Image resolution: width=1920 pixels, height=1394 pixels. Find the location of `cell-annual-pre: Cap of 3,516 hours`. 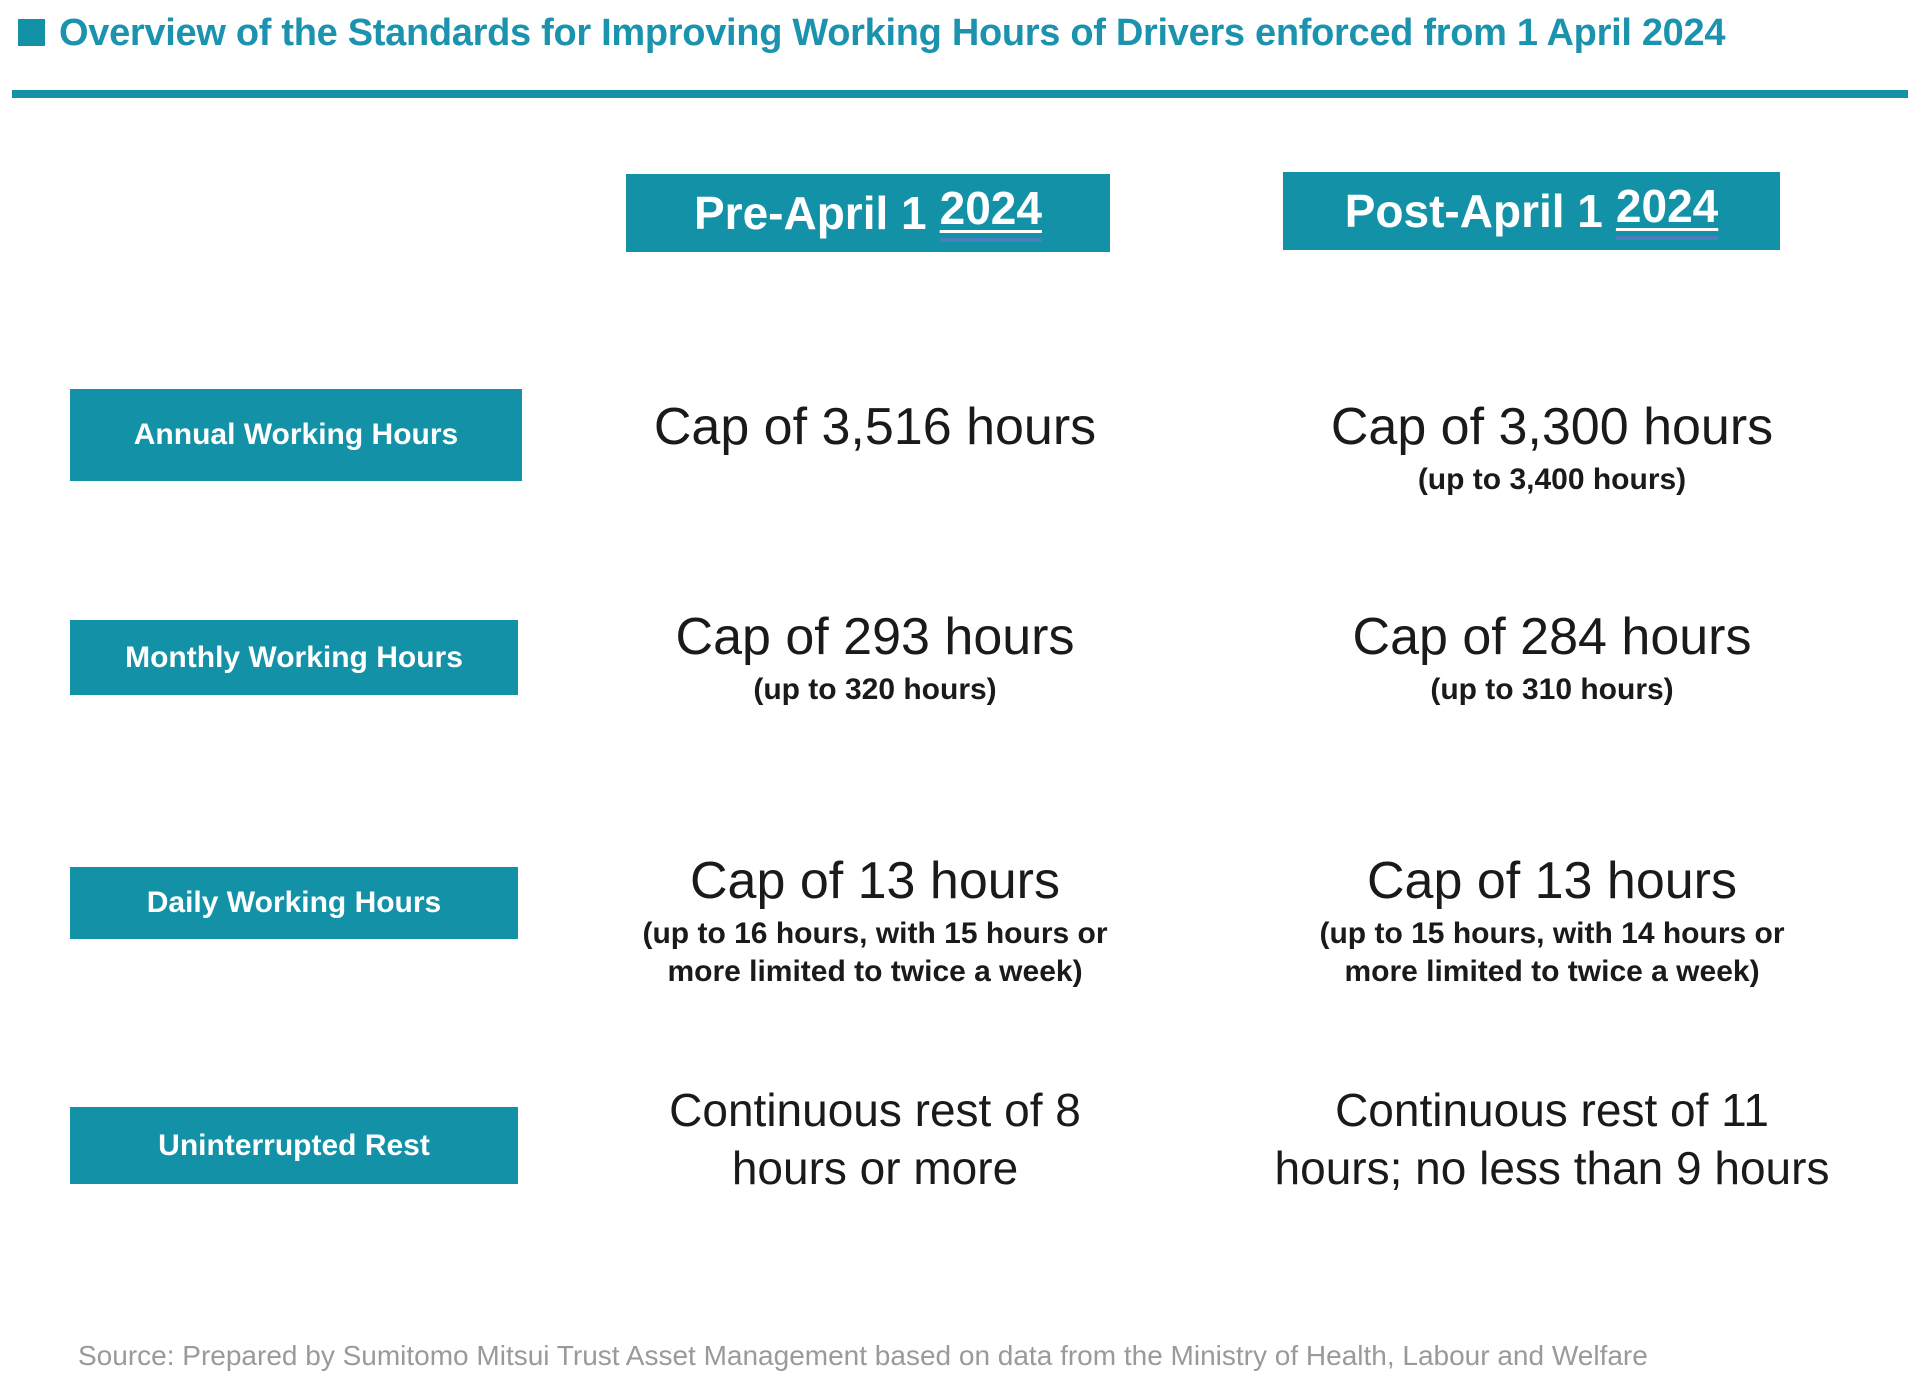

cell-annual-pre: Cap of 3,516 hours is located at coordinates (875, 428).